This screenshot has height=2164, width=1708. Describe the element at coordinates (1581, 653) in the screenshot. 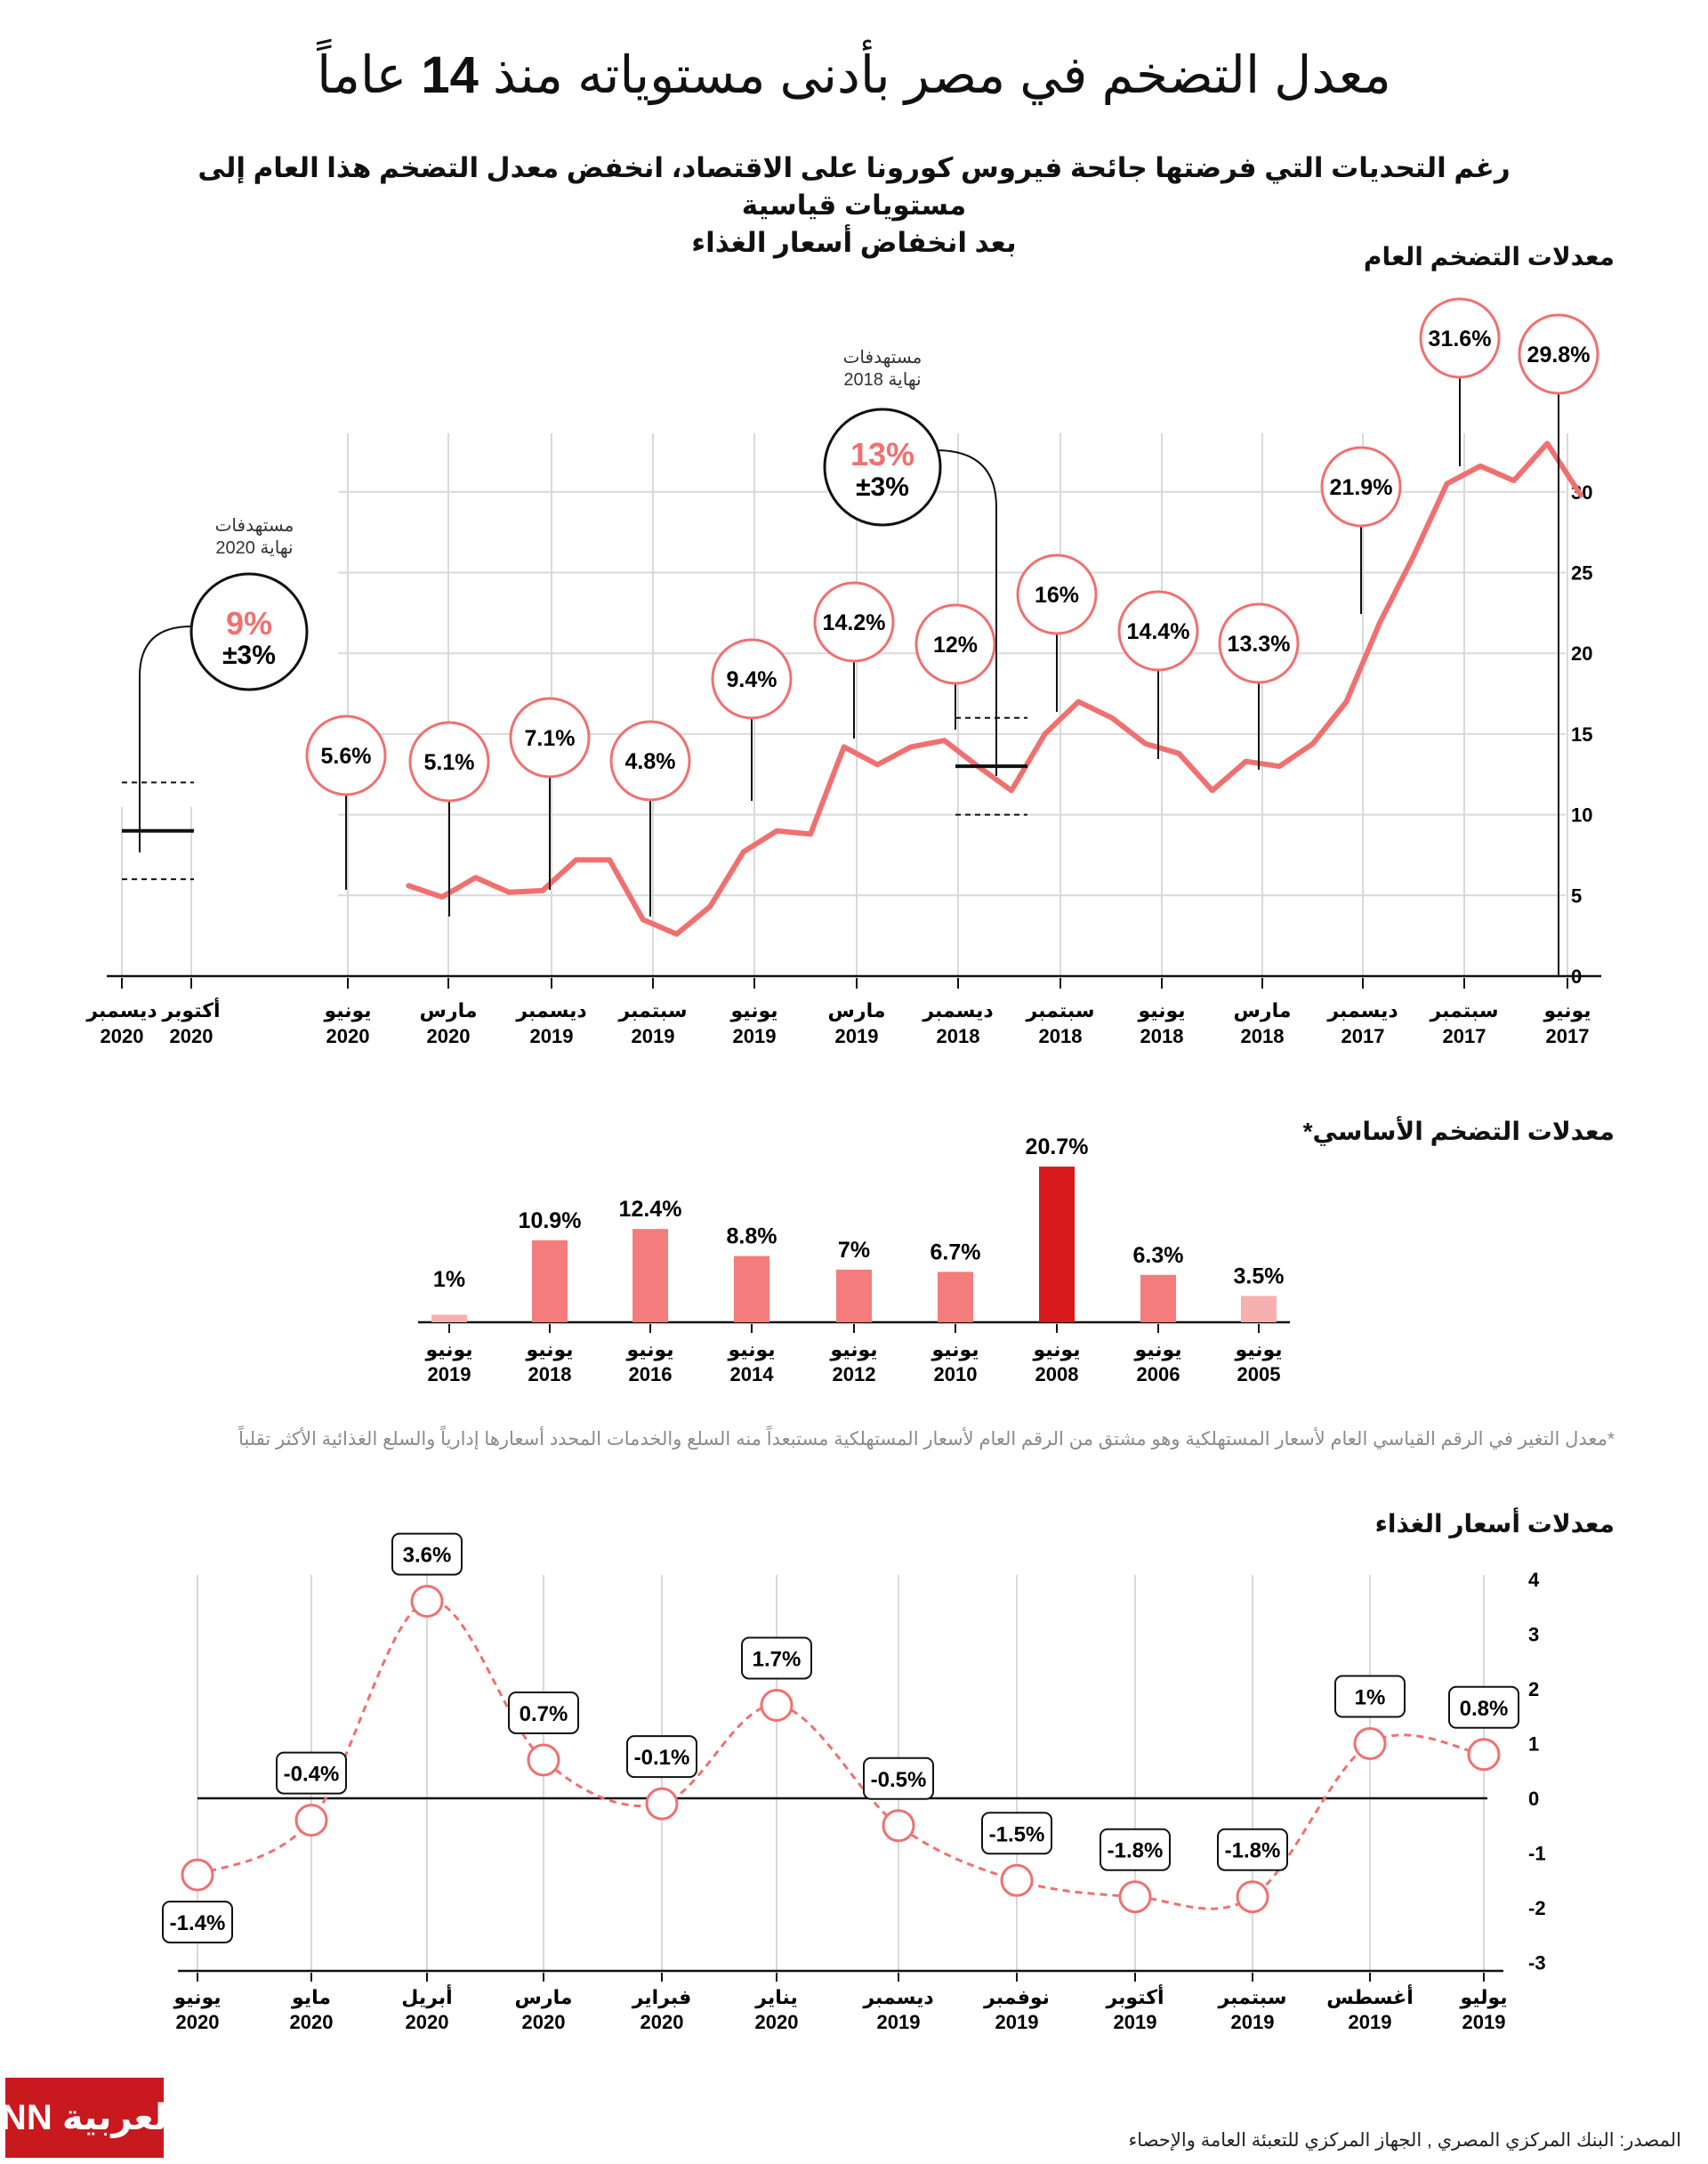

I see `y-tick-label: 20` at that location.